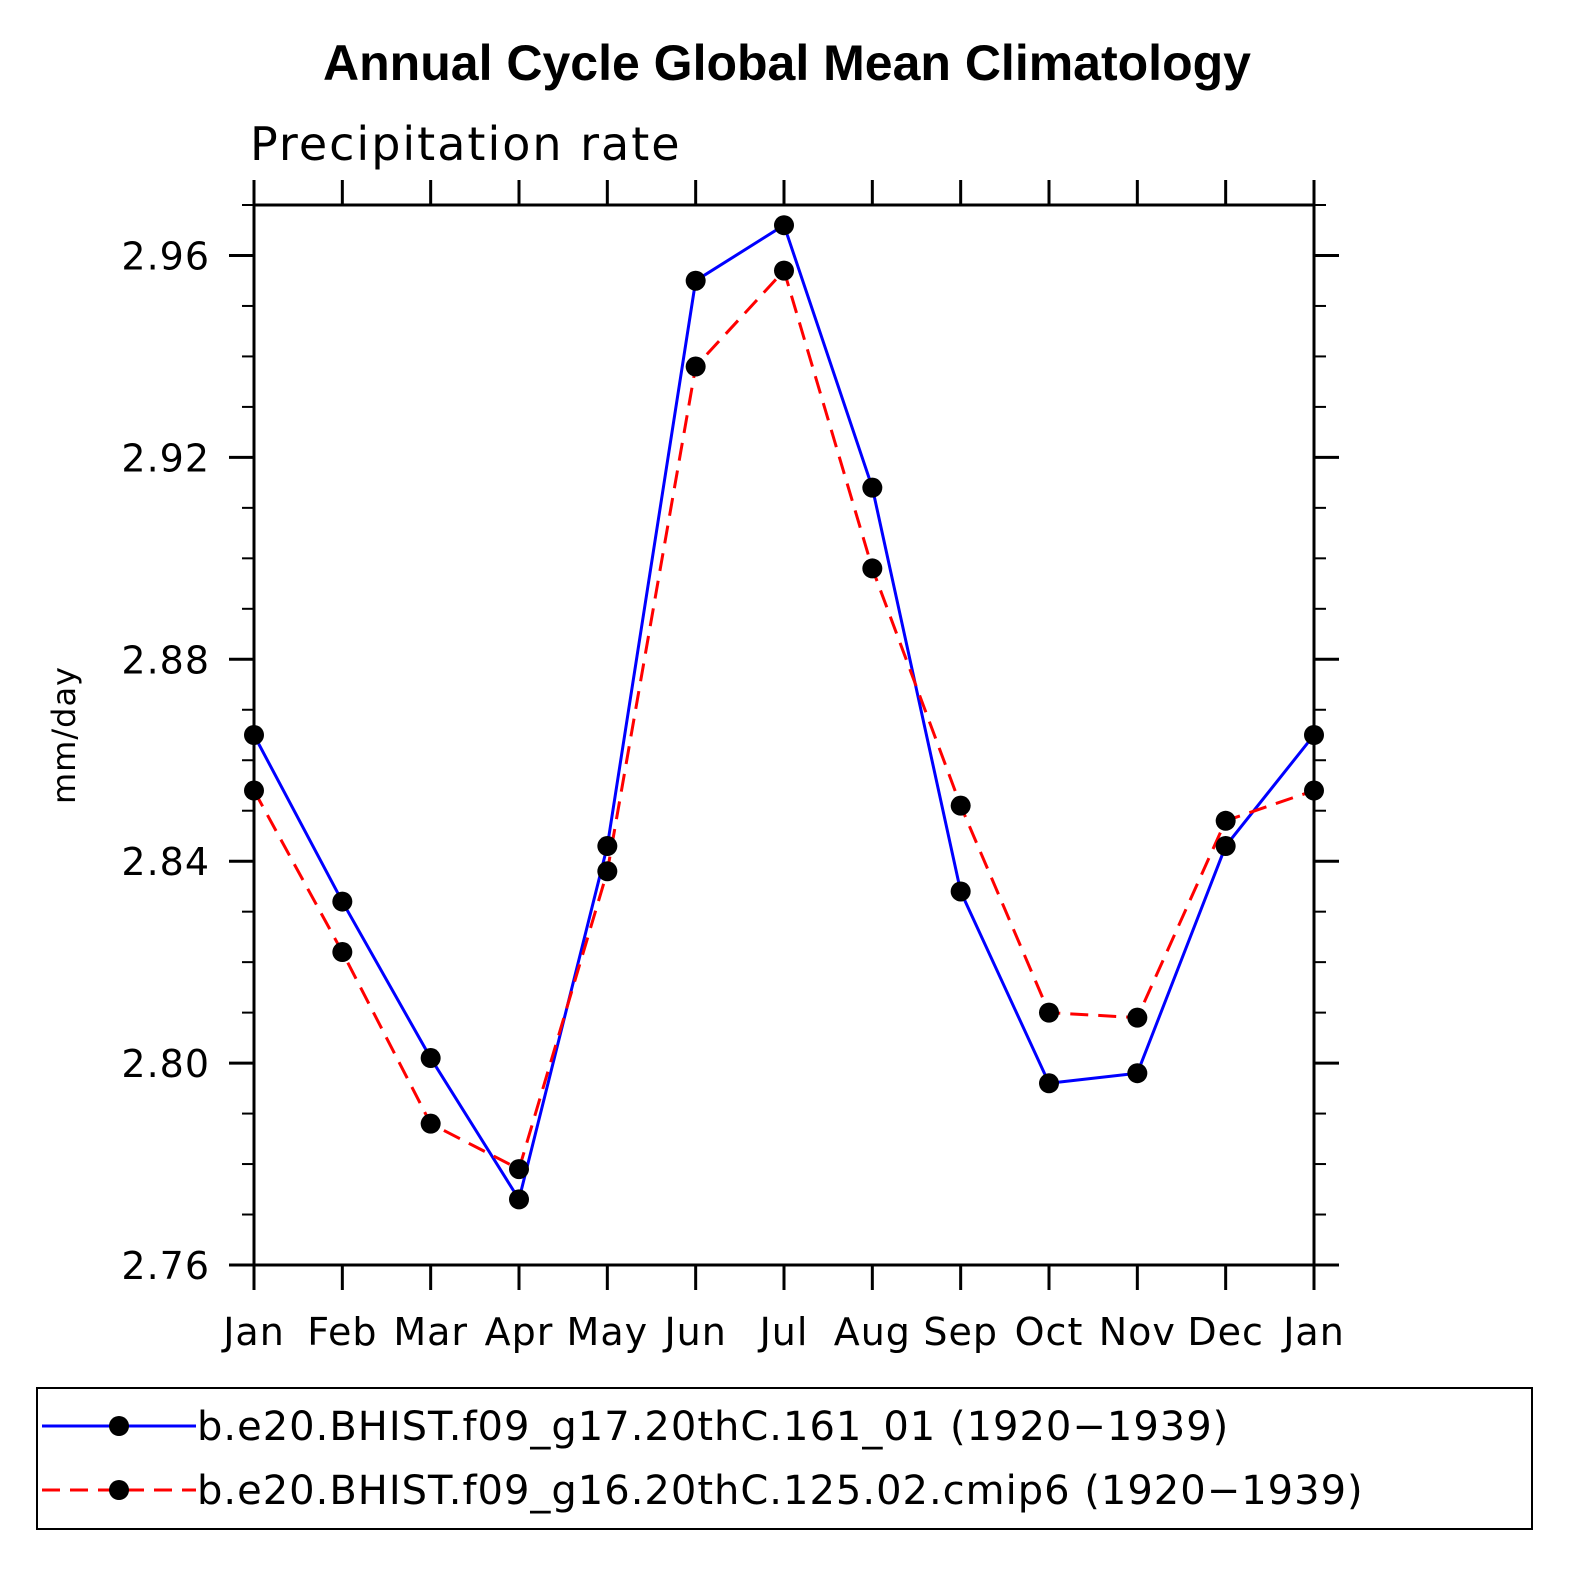 The width and height of the screenshot is (1574, 1574). What do you see at coordinates (519, 1332) in the screenshot?
I see `x-tick-label: Apr` at bounding box center [519, 1332].